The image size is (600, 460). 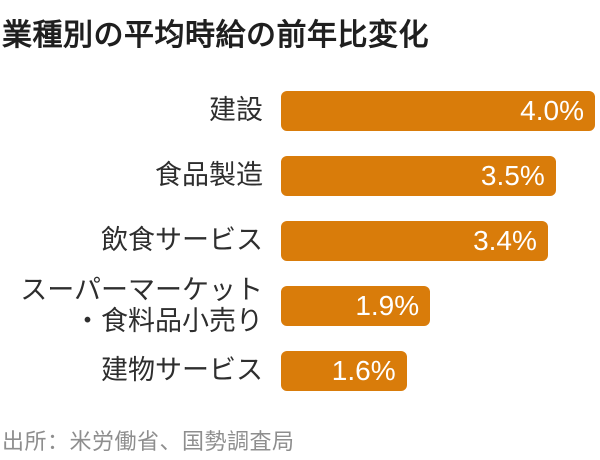 What do you see at coordinates (182, 370) in the screenshot?
I see `category-label: 建物サービス` at bounding box center [182, 370].